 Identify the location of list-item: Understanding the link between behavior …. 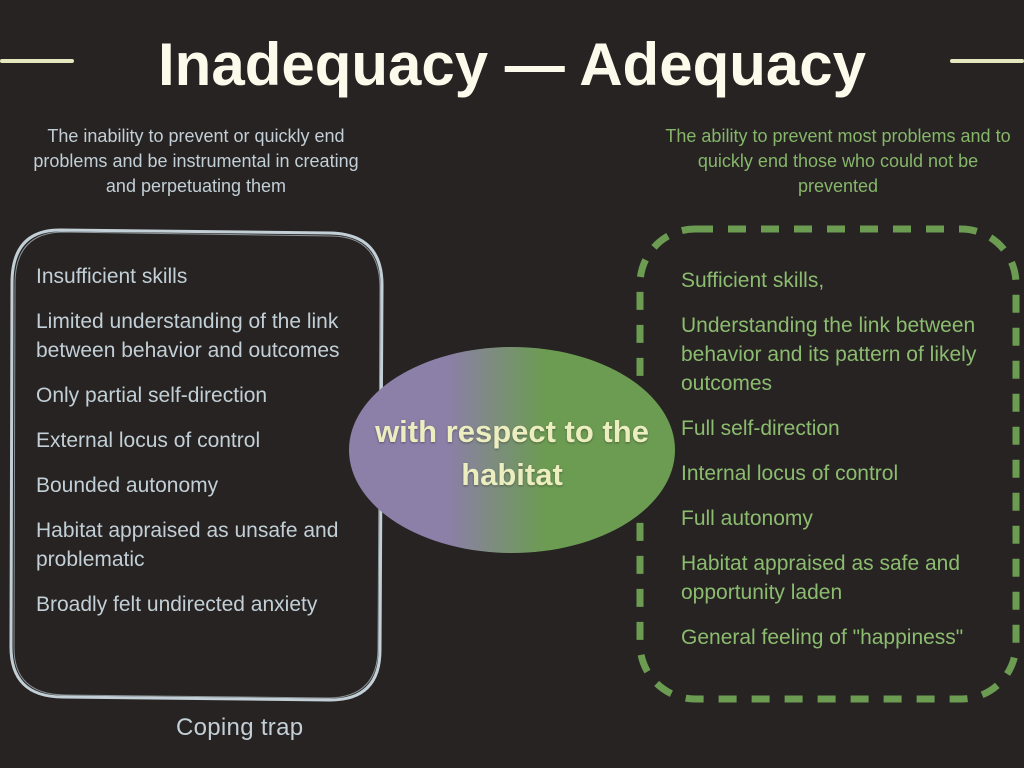
(829, 354).